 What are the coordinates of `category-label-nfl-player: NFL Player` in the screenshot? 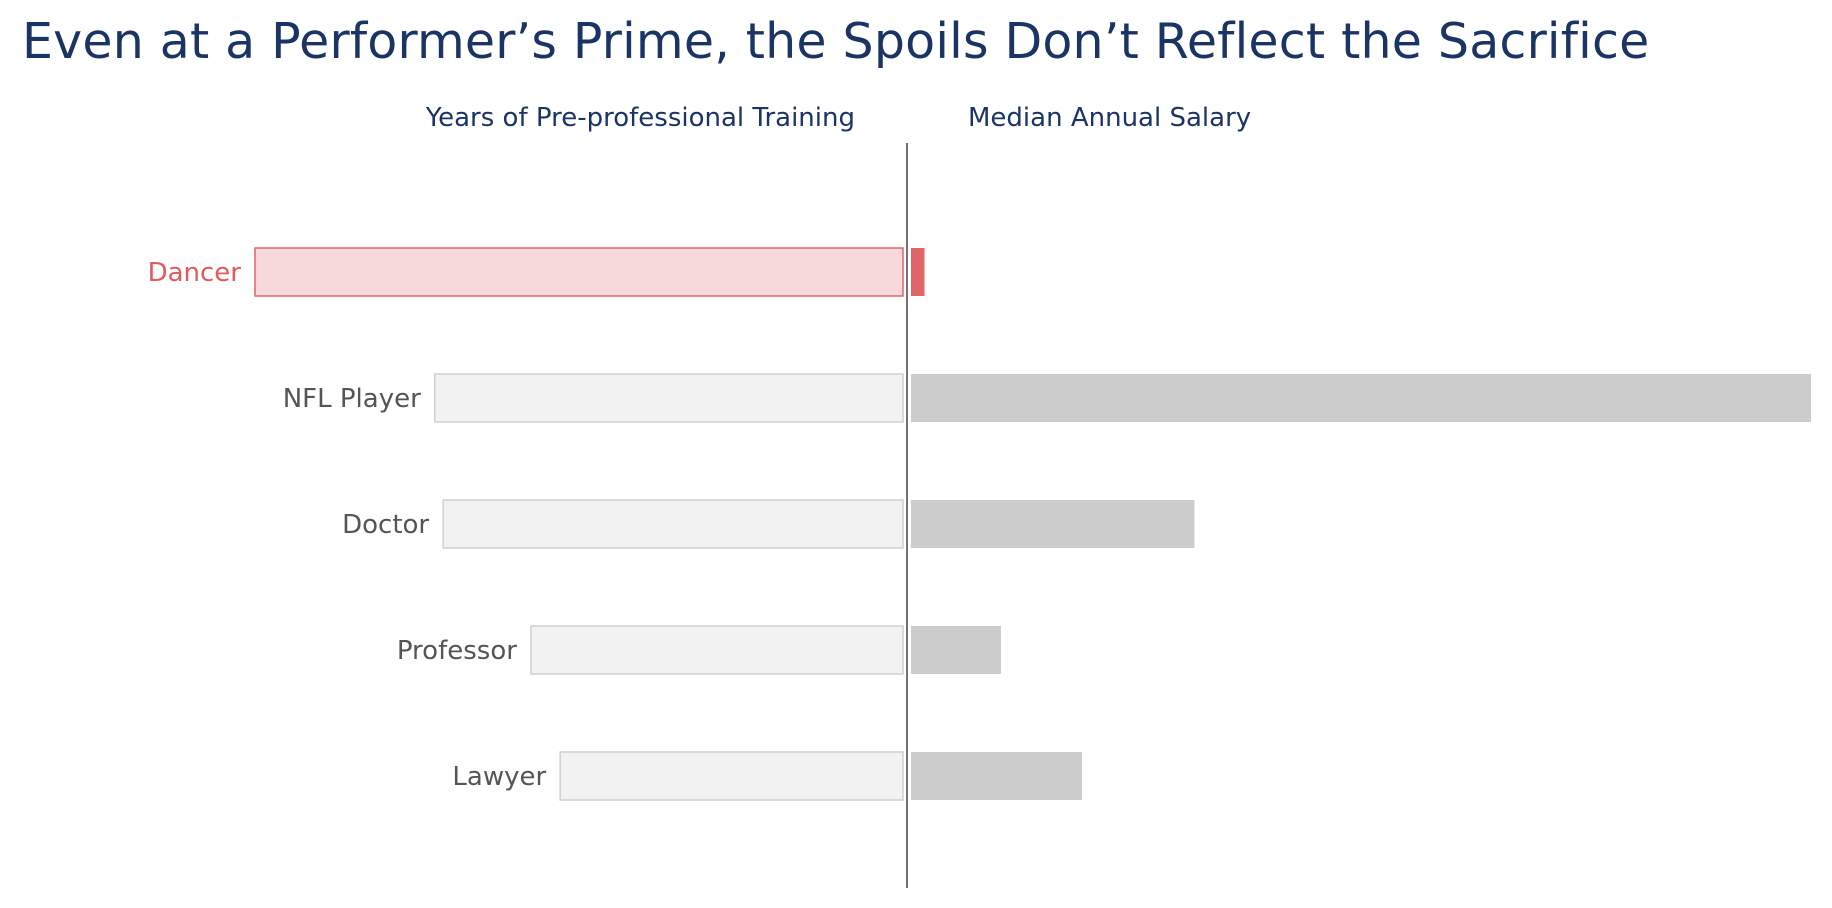 It's located at (352, 399).